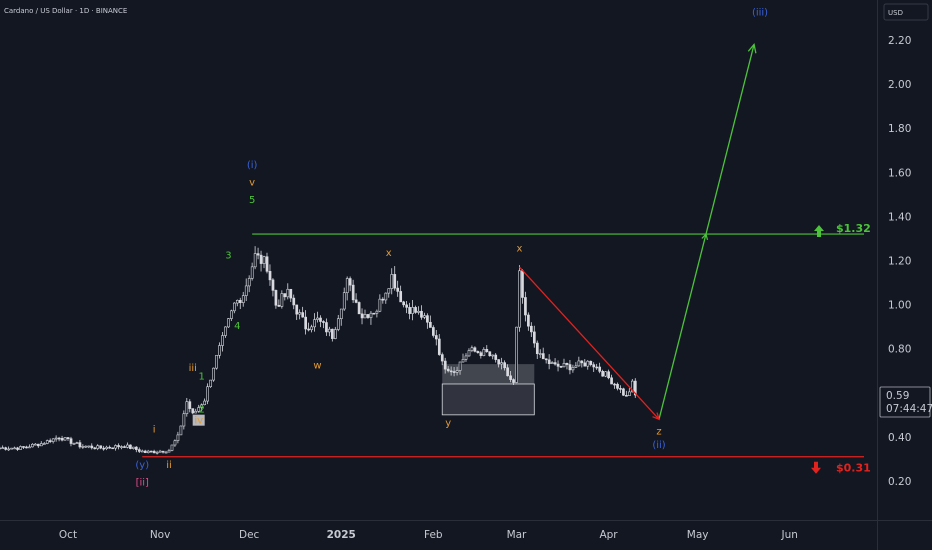  I want to click on y-tick-label: 1.80, so click(899, 129).